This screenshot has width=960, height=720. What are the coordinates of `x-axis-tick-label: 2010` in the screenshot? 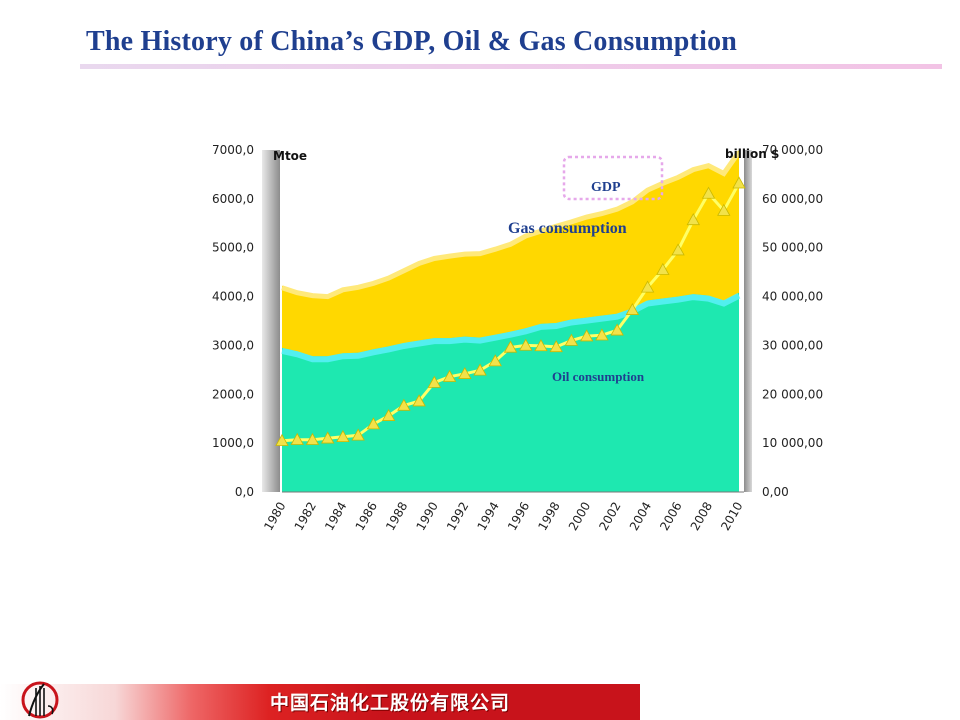 It's located at (731, 516).